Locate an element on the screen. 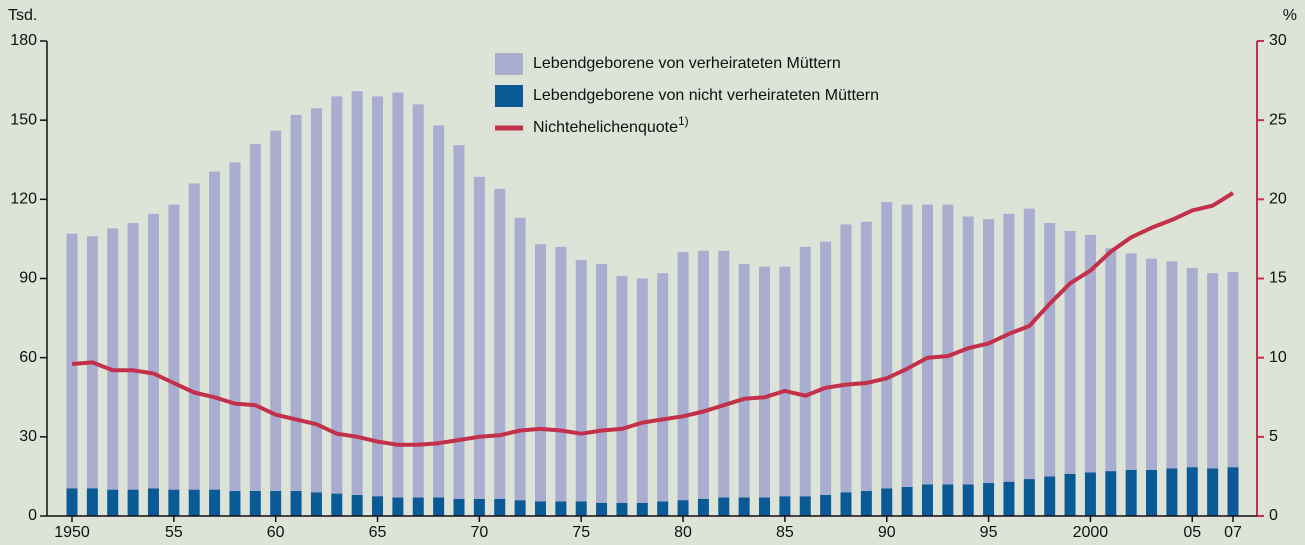 This screenshot has height=545, width=1305. x-tick-label: 70 is located at coordinates (479, 532).